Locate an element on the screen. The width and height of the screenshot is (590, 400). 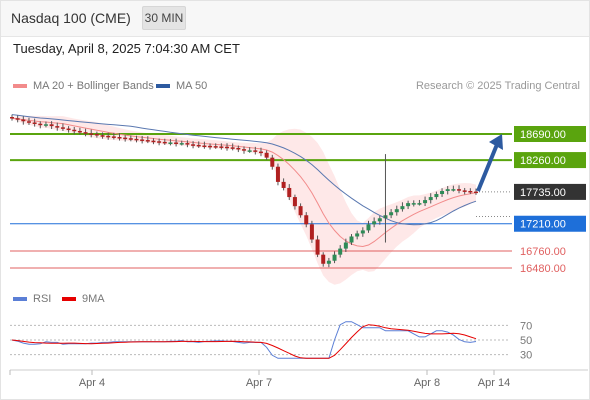
level-label-18260.00: 18260.00 is located at coordinates (543, 161).